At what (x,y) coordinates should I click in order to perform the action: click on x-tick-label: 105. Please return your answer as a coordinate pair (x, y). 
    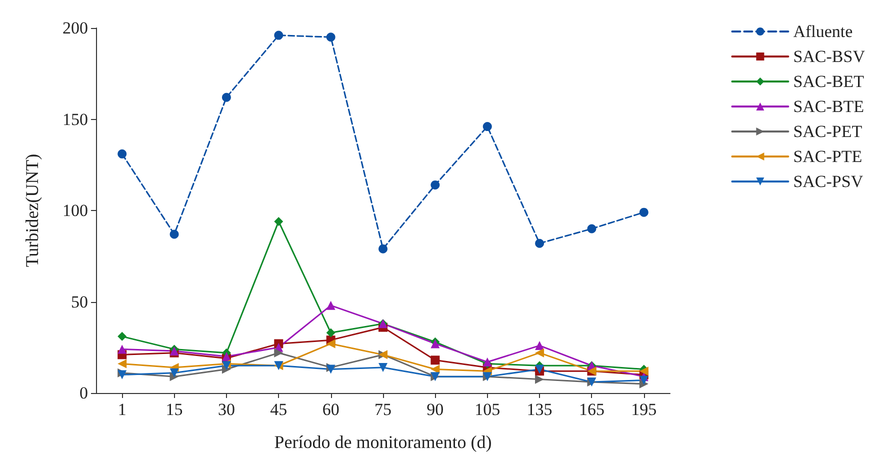
    Looking at the image, I should click on (487, 409).